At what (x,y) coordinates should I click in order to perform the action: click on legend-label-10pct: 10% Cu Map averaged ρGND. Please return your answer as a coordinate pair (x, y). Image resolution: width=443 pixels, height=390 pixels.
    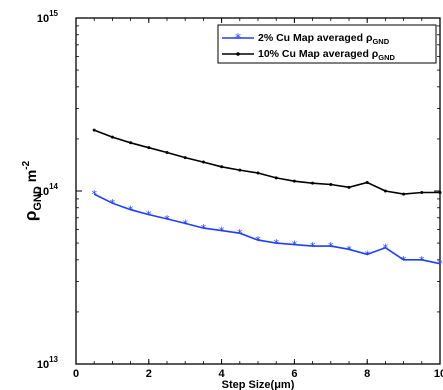
    Looking at the image, I should click on (327, 55).